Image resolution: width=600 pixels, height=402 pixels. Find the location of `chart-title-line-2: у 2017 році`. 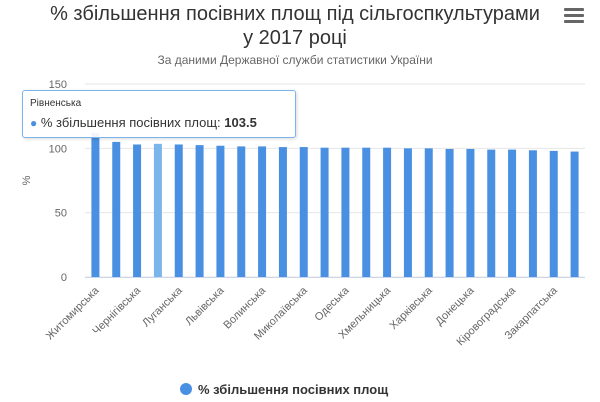

chart-title-line-2: у 2017 році is located at coordinates (295, 38).